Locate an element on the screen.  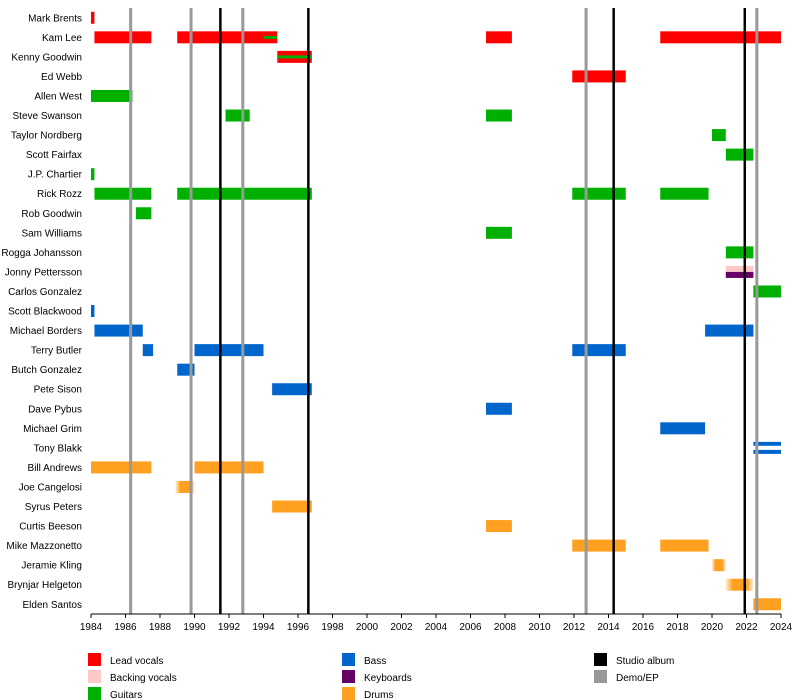
x-tick-label: 1992 is located at coordinates (229, 627).